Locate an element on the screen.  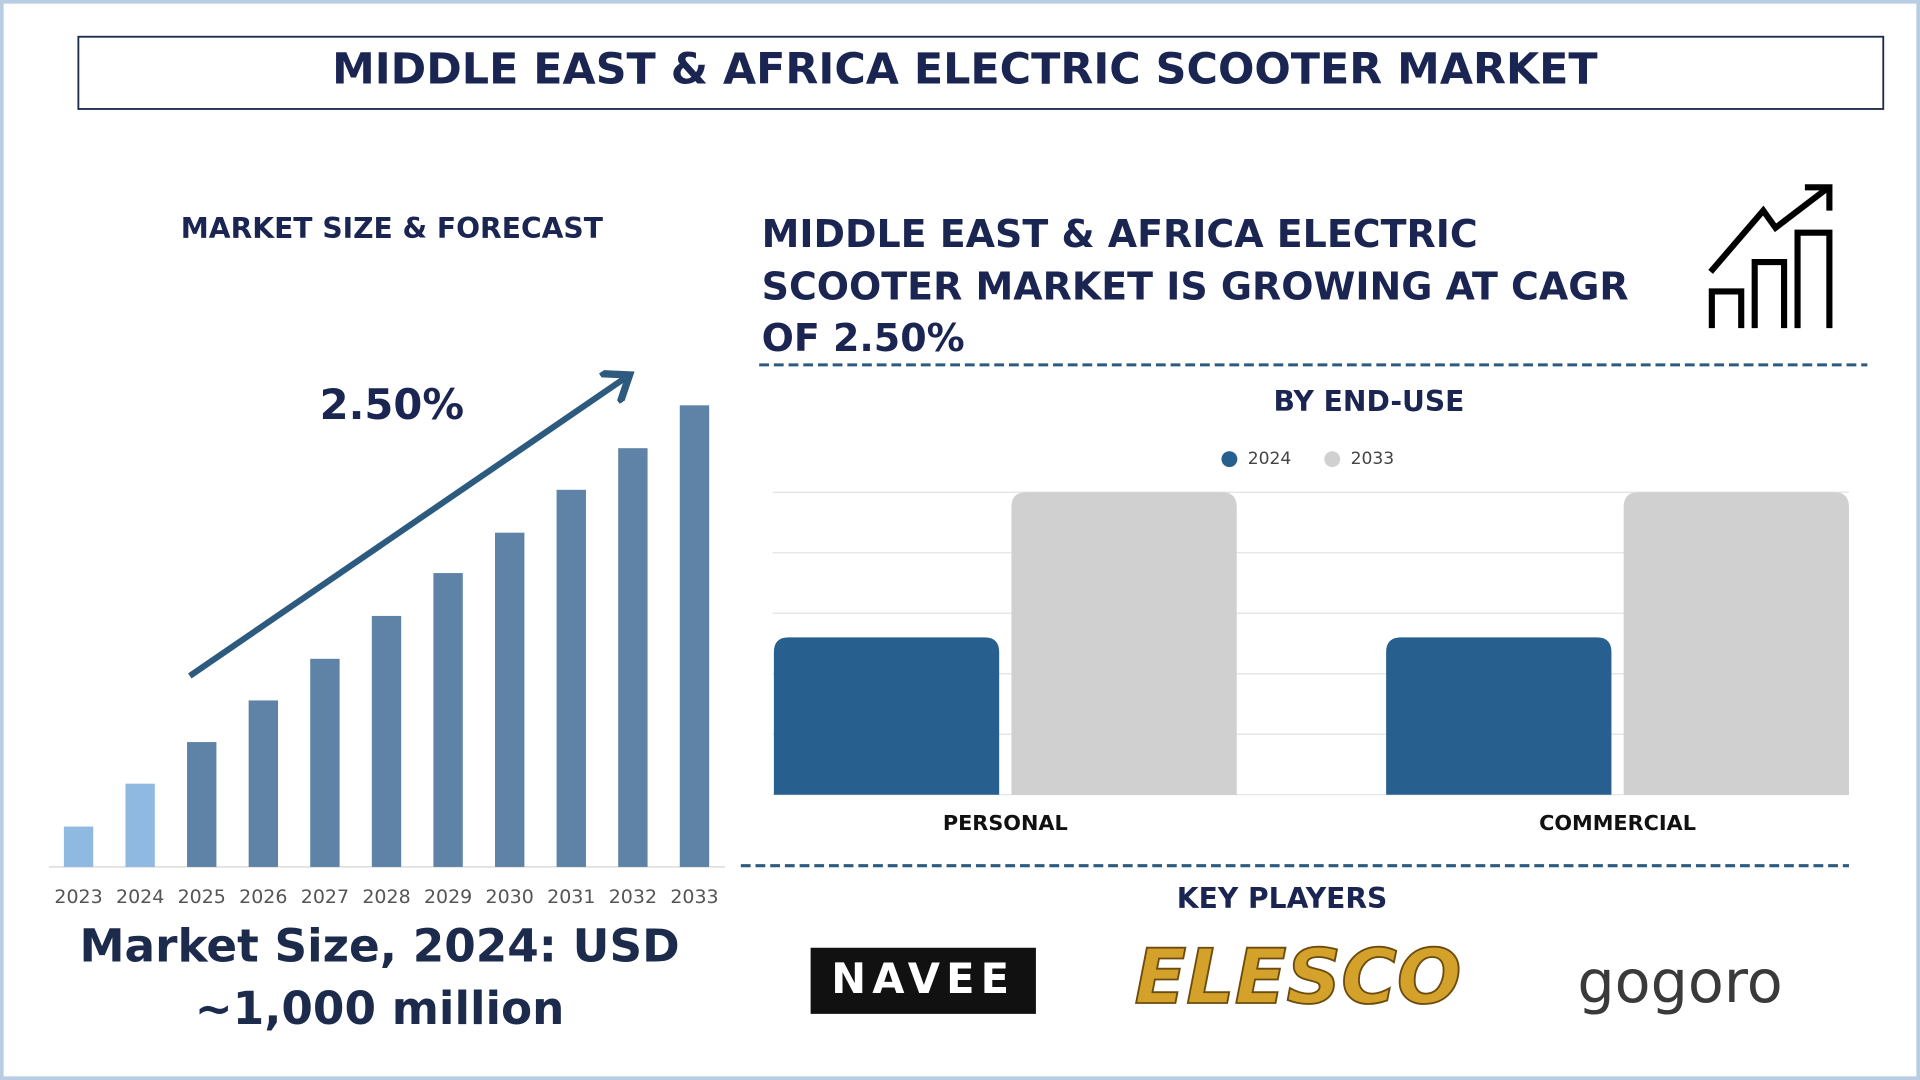
chart-title: MARKET SIZE & FORECAST is located at coordinates (392, 228).